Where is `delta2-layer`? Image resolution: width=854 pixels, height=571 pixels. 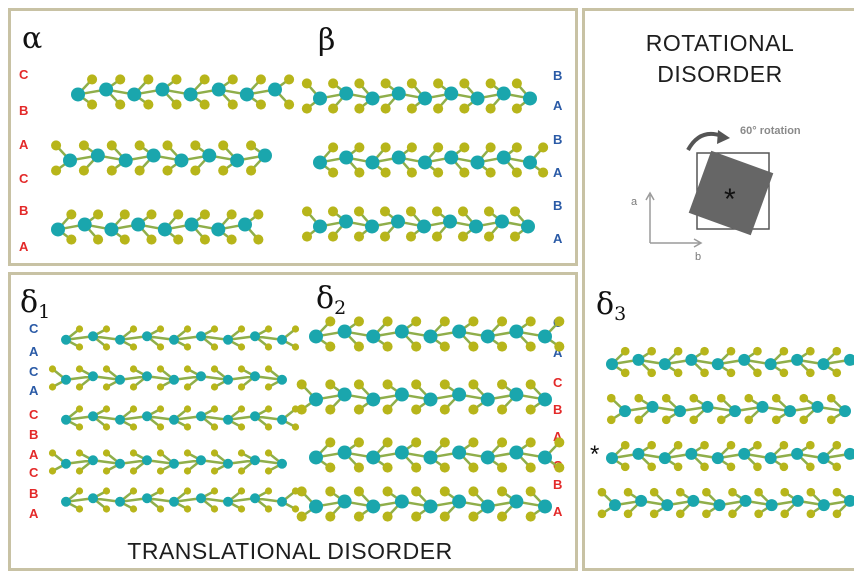
delta2-layer is located at coordinates (437, 455).